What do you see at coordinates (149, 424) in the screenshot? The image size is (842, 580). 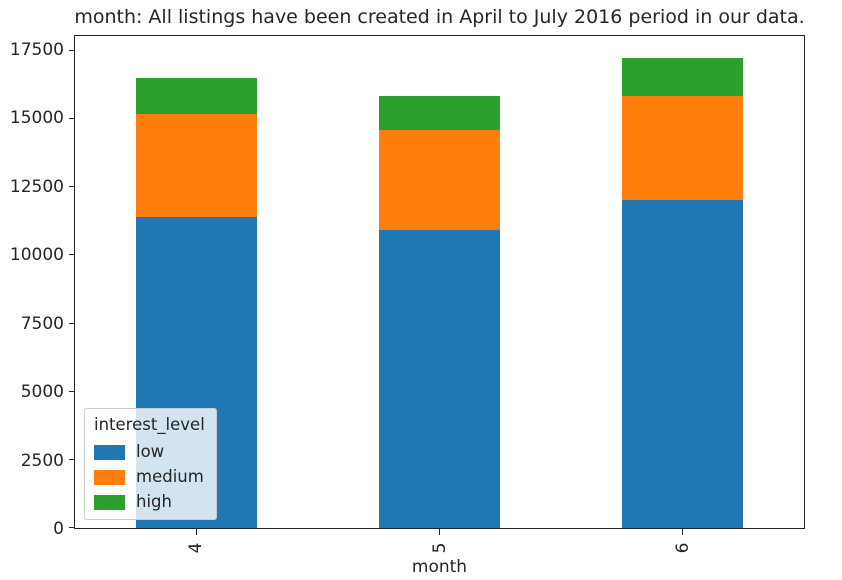 I see `legend-title: interest_level` at bounding box center [149, 424].